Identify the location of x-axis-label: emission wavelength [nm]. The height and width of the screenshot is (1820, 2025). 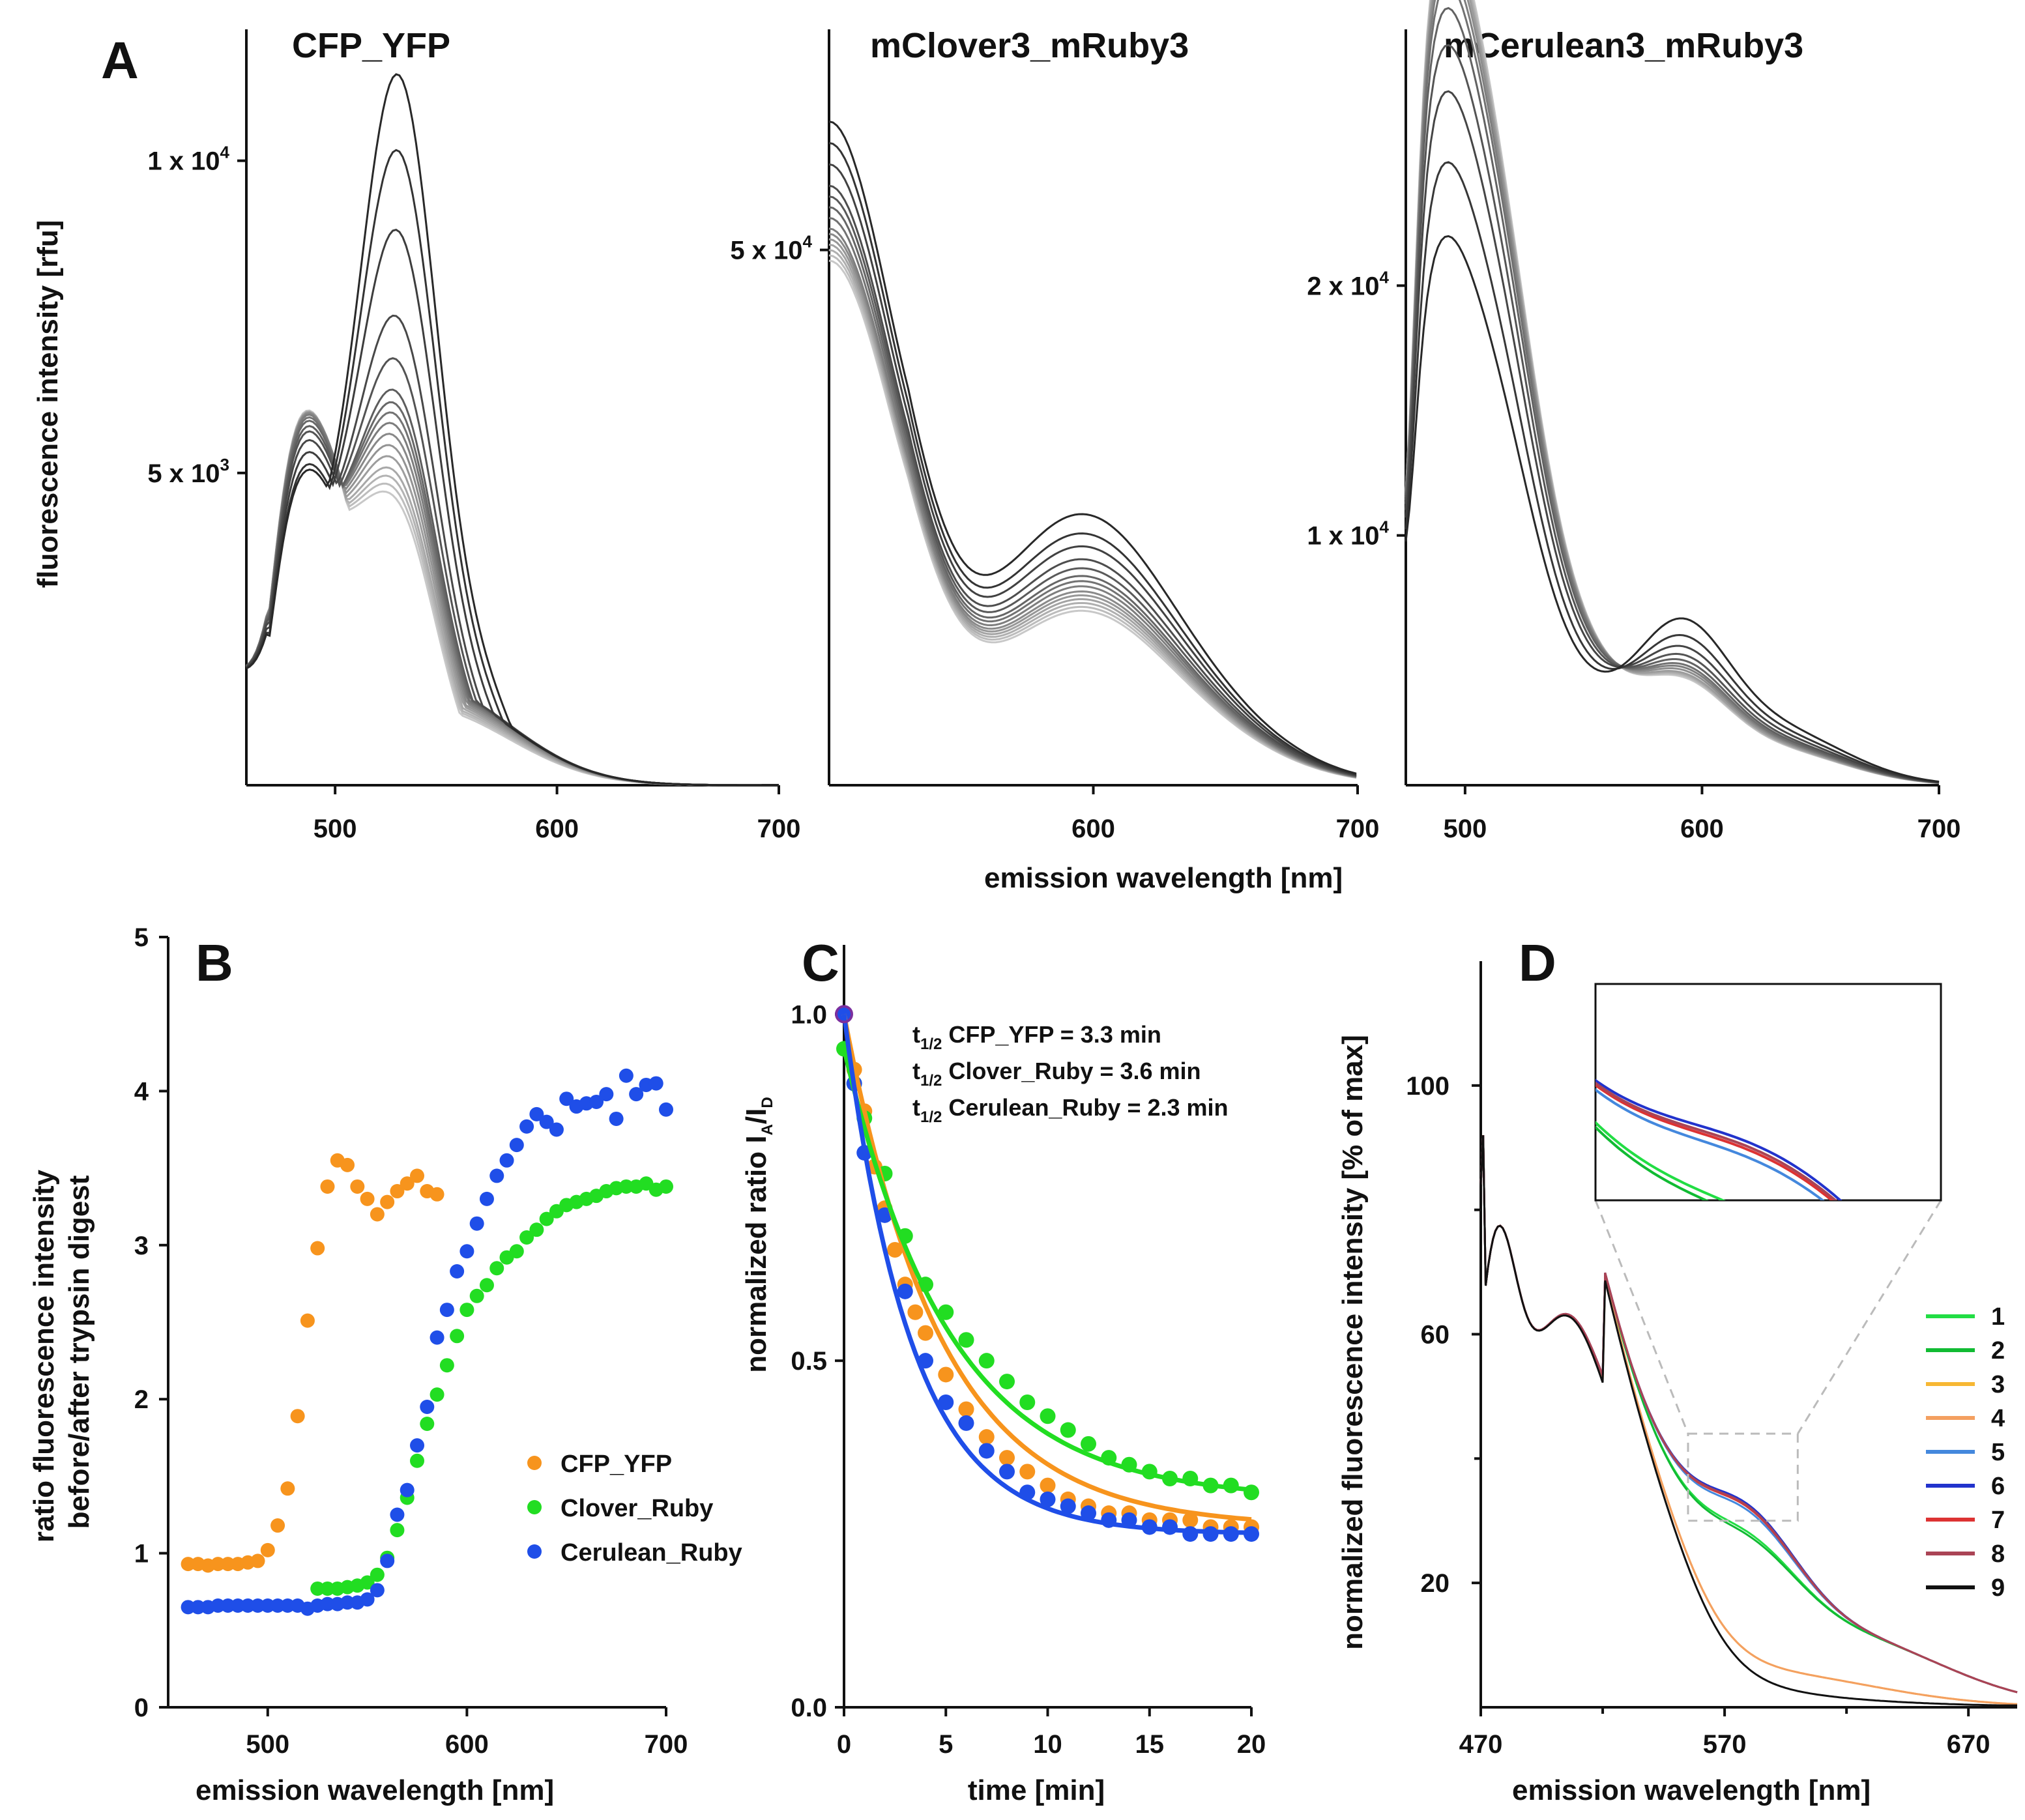
(1691, 1790).